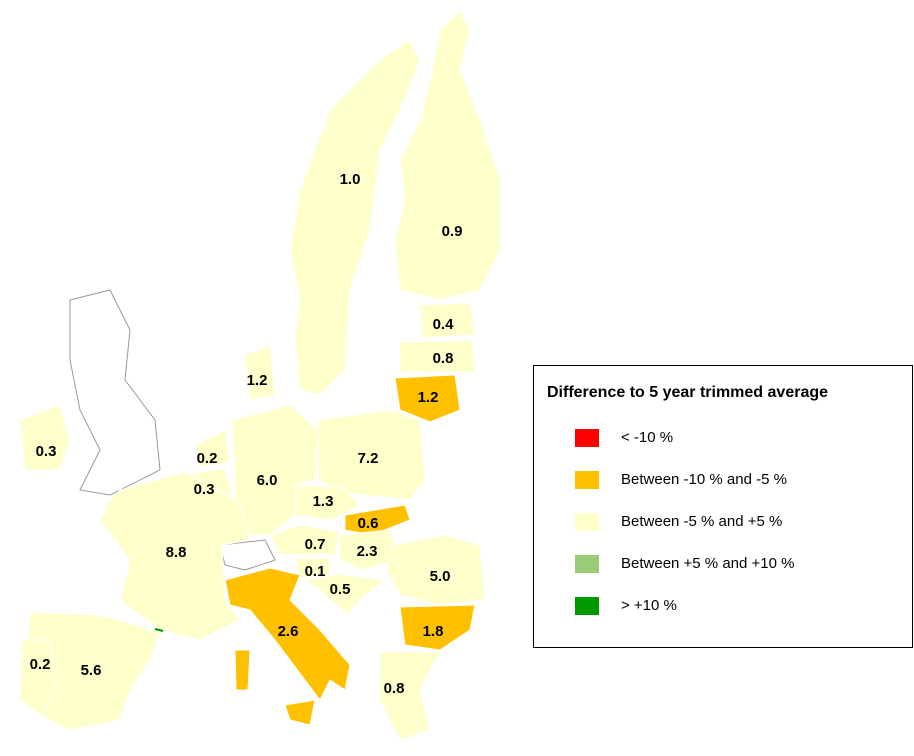 Image resolution: width=914 pixels, height=756 pixels. I want to click on region-label: 5.6, so click(91, 670).